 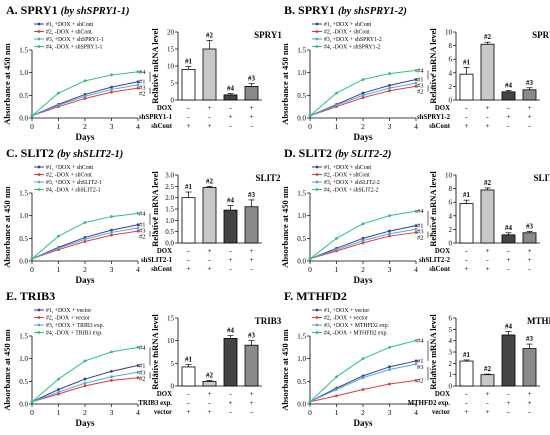 What do you see at coordinates (155, 403) in the screenshot?
I see `design-row-label: TRIB3 exp.` at bounding box center [155, 403].